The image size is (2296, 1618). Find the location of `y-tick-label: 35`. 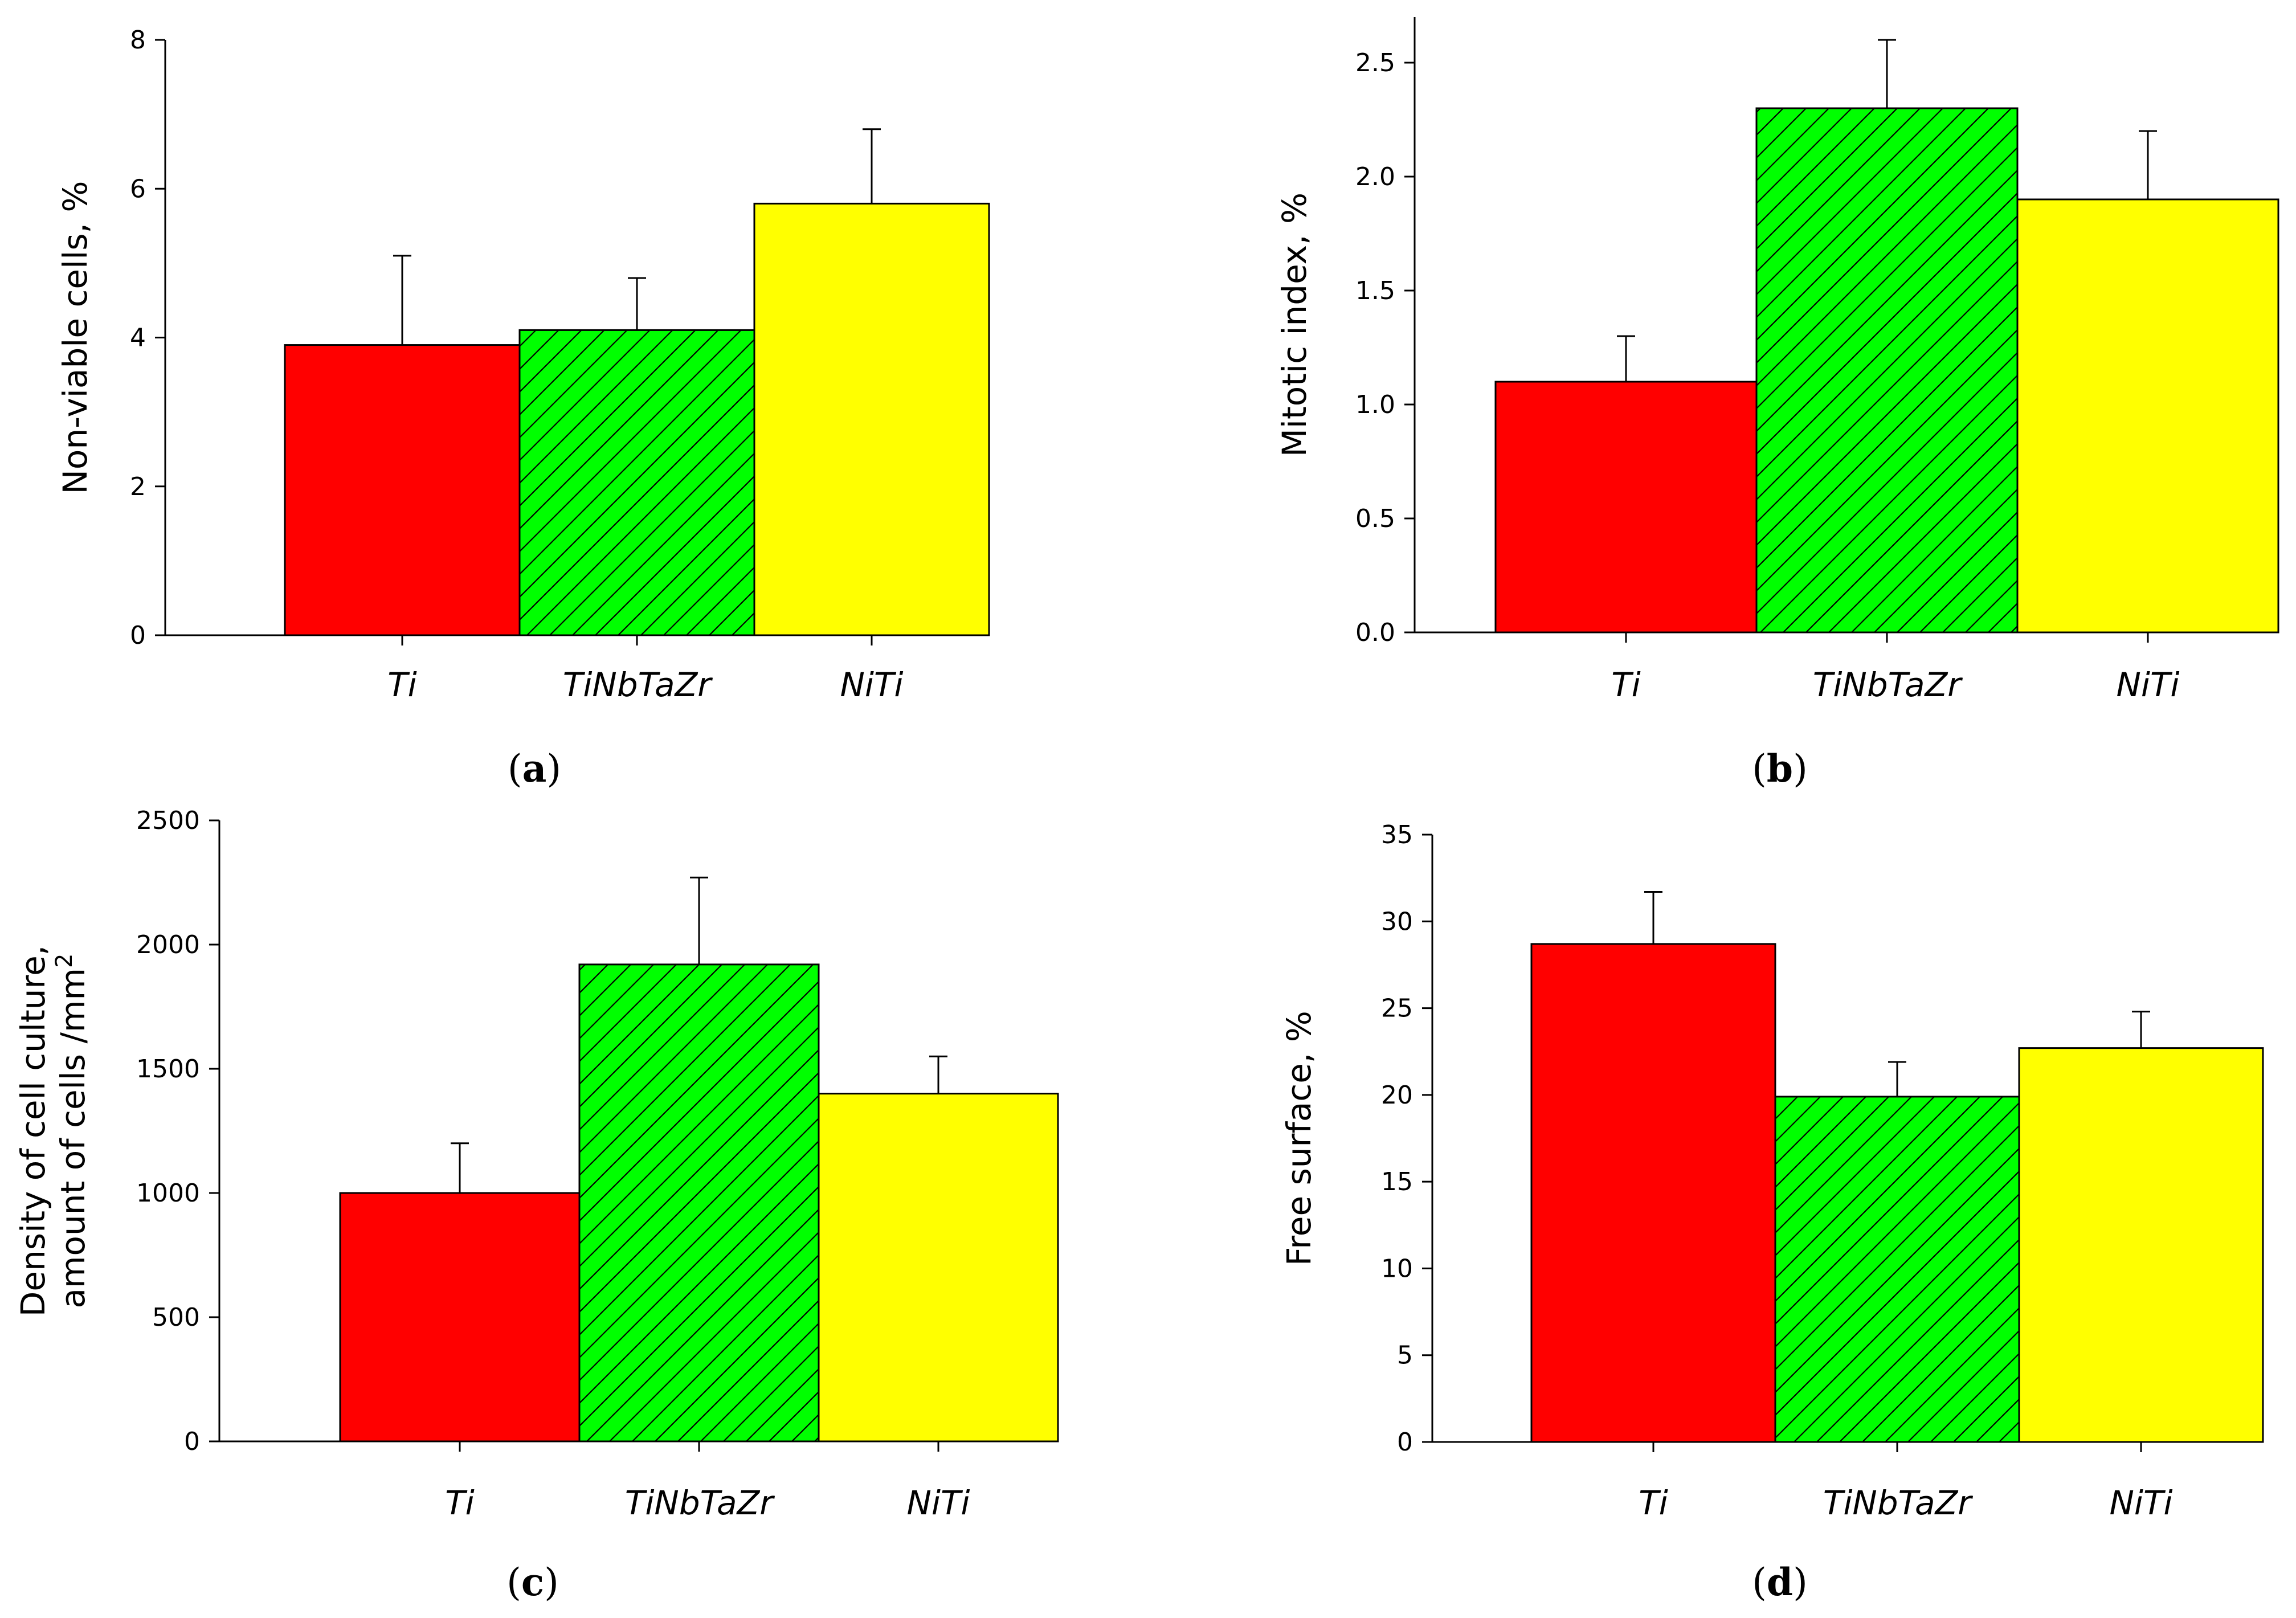

y-tick-label: 35 is located at coordinates (1397, 835).